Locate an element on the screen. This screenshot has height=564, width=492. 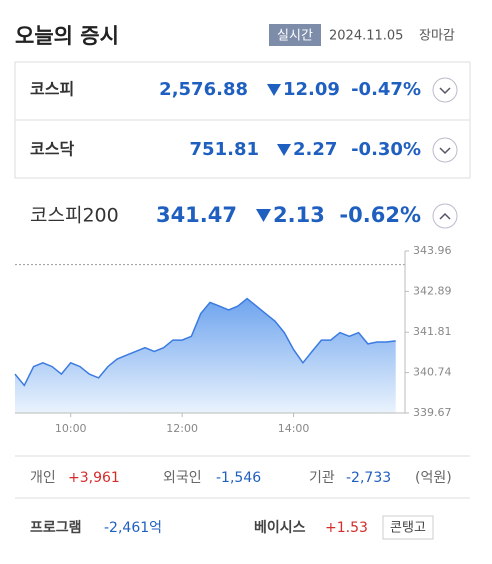
x-tick-label: 12:00 is located at coordinates (182, 428).